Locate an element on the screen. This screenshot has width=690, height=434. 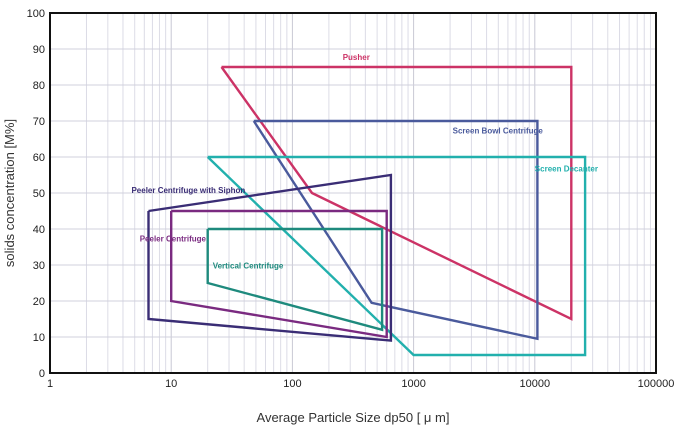
y-tick-label: 10 is located at coordinates (39, 338).